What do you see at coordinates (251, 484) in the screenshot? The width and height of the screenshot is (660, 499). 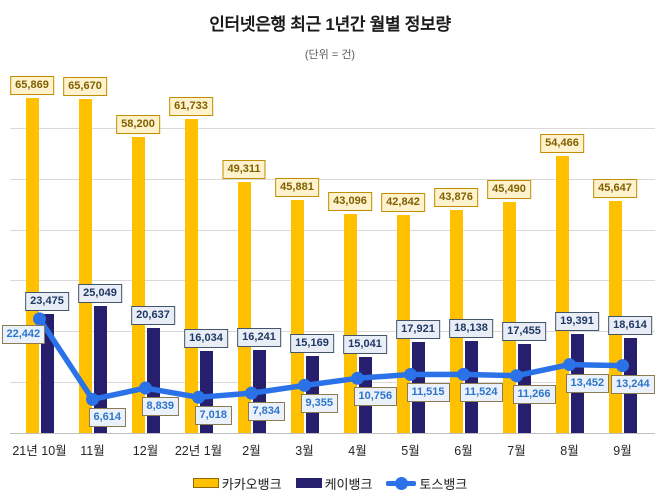 I see `kakao-bank-legend-label: 카카오뱅크` at bounding box center [251, 484].